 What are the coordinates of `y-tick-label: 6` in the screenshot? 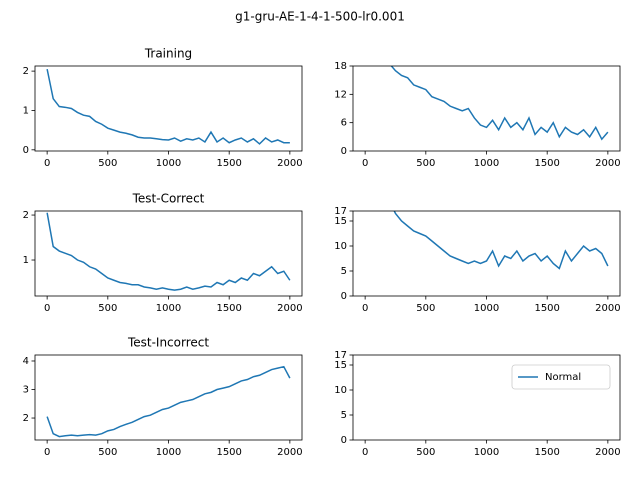 It's located at (344, 123).